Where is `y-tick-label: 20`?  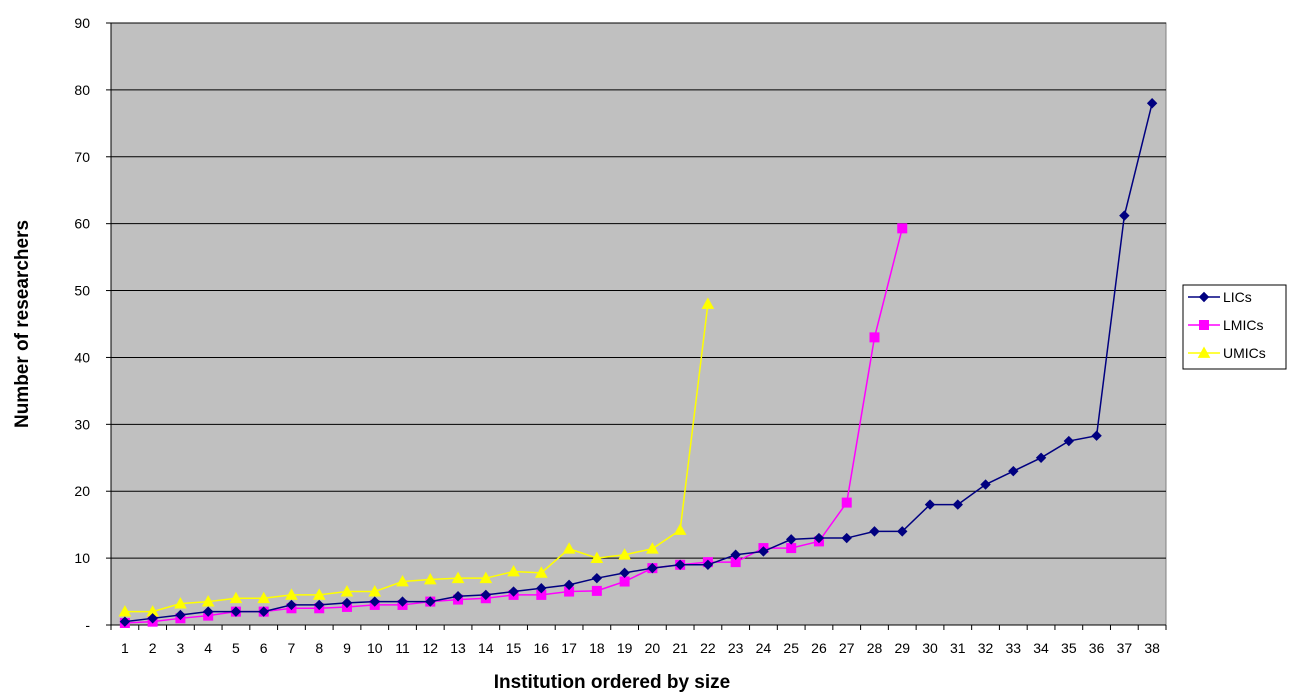 y-tick-label: 20 is located at coordinates (82, 491).